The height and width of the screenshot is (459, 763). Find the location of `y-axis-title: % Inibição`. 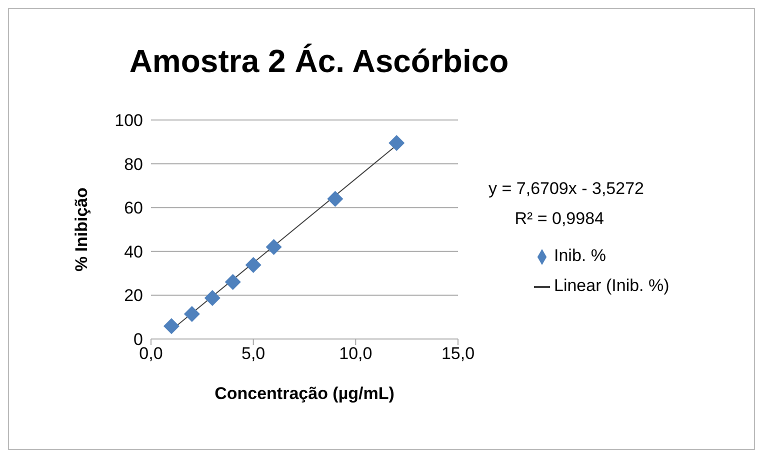

y-axis-title: % Inibição is located at coordinates (82, 229).